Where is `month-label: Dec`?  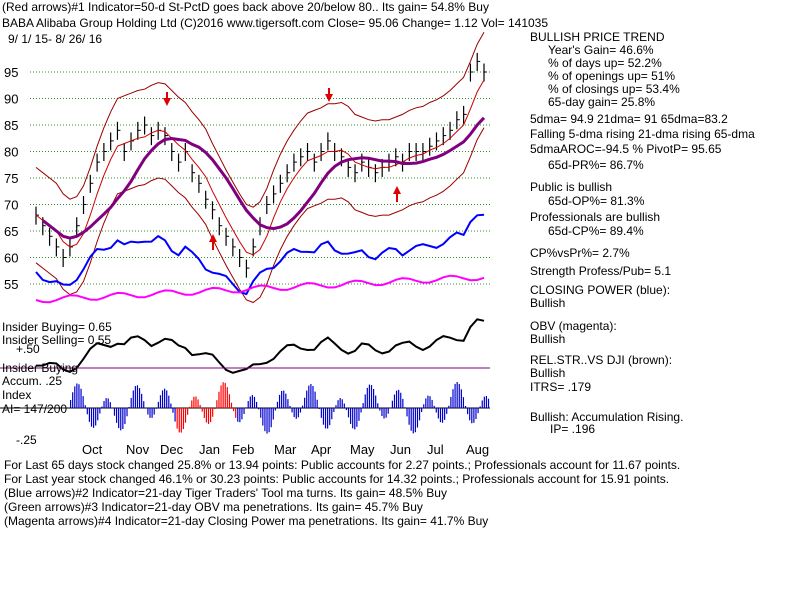 month-label: Dec is located at coordinates (172, 449).